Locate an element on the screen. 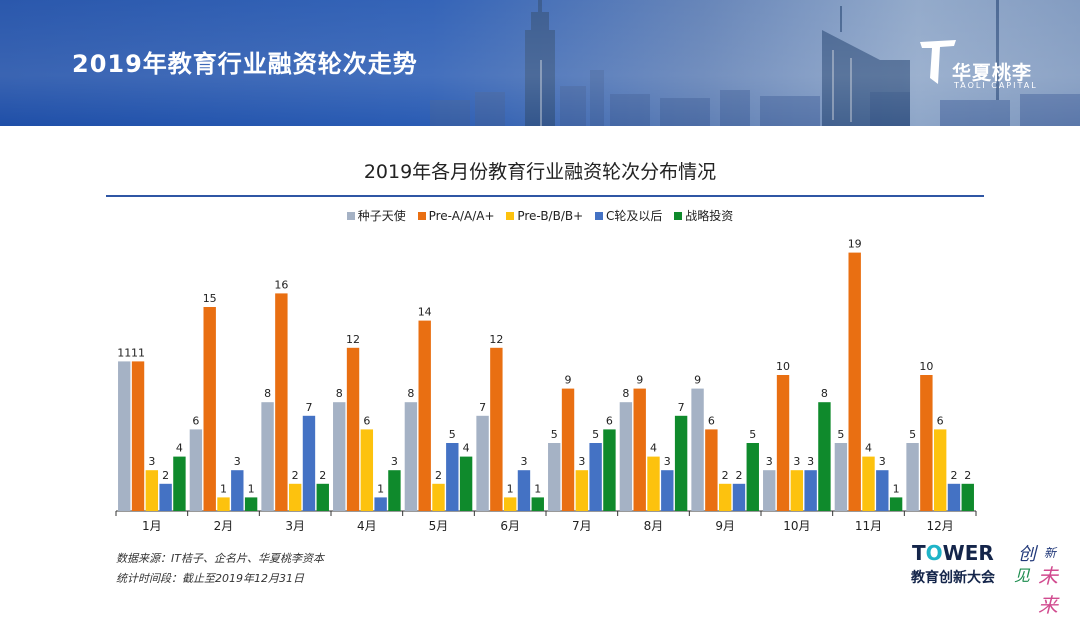 This screenshot has height=618, width=1080. legend-label: Pre-A/A/A+ is located at coordinates (461, 216).